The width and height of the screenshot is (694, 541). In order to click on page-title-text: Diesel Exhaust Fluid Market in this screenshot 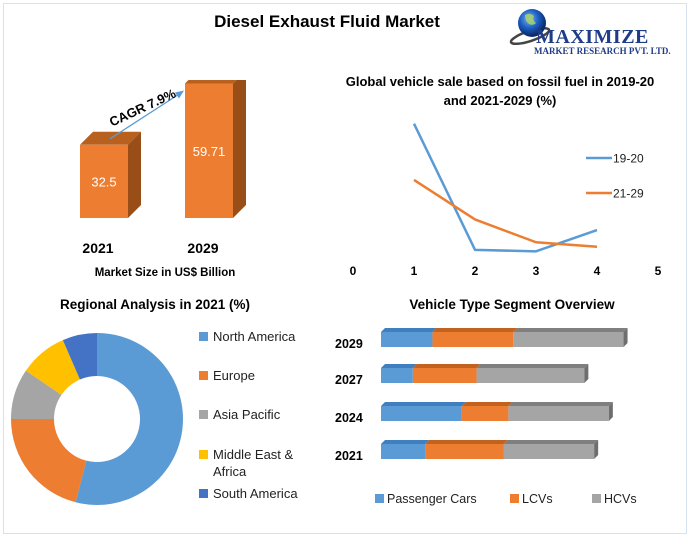, I will do `click(327, 21)`.